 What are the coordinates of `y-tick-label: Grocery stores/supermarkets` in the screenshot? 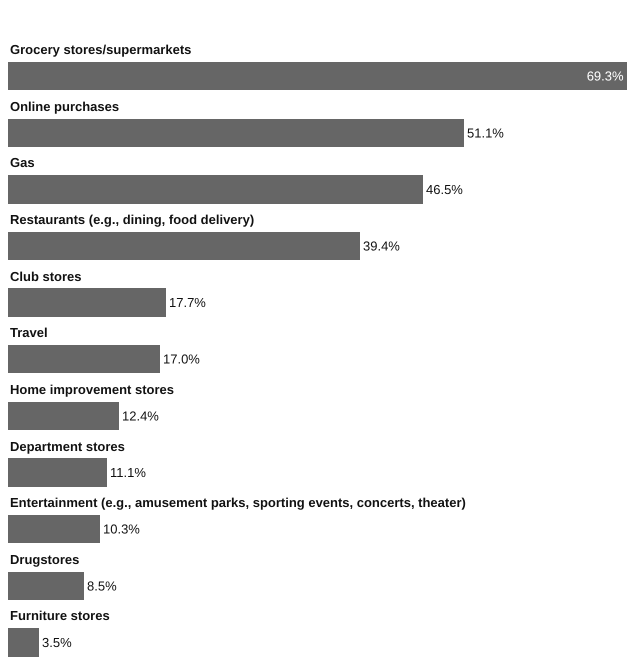 It's located at (101, 49).